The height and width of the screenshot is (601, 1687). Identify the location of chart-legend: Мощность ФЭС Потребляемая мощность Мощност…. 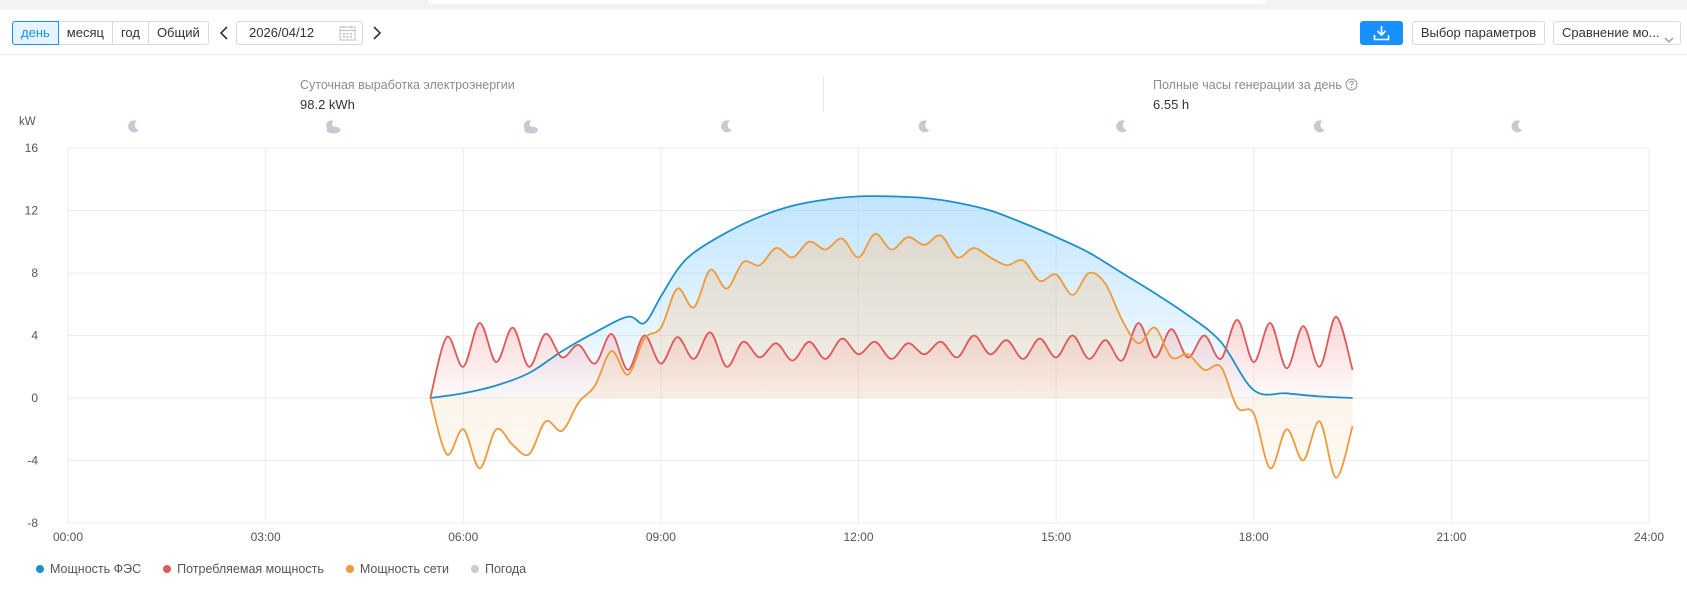
(292, 569).